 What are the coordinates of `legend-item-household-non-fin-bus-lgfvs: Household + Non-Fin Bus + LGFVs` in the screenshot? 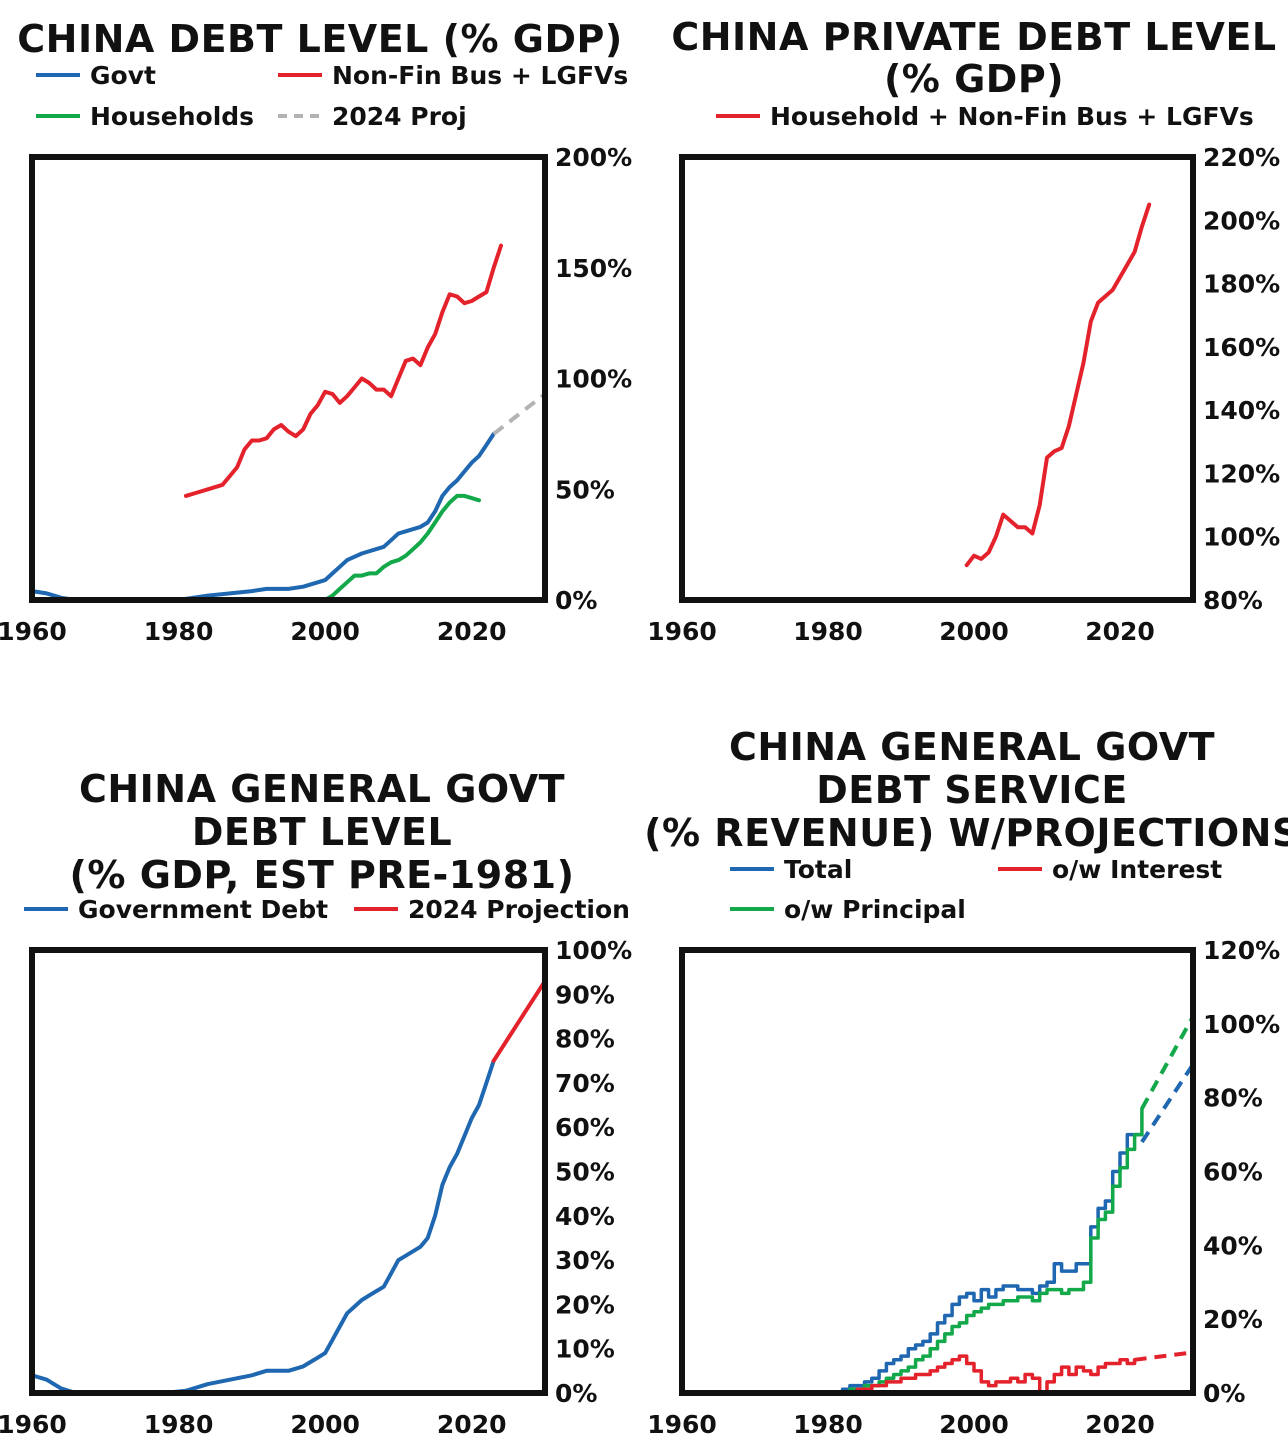 It's located at (985, 116).